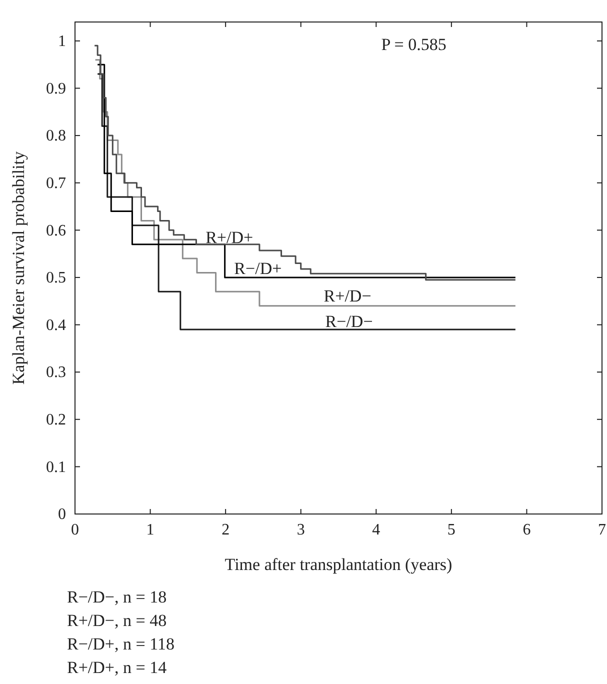 The height and width of the screenshot is (684, 607). I want to click on text: R+/D−, n = 48, so click(117, 620).